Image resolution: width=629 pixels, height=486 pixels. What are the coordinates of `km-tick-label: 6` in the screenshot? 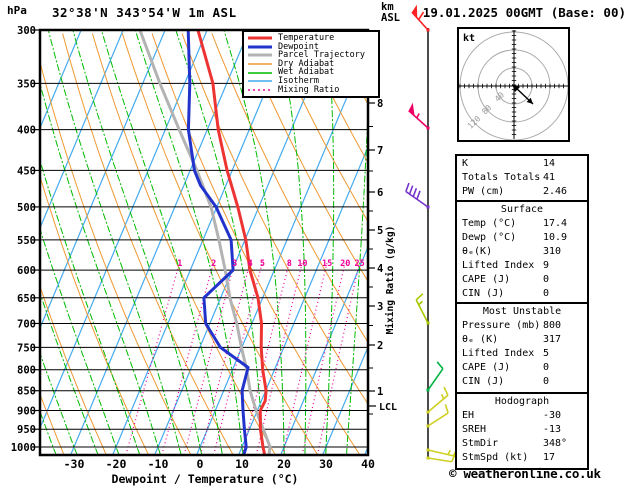 It's located at (380, 193).